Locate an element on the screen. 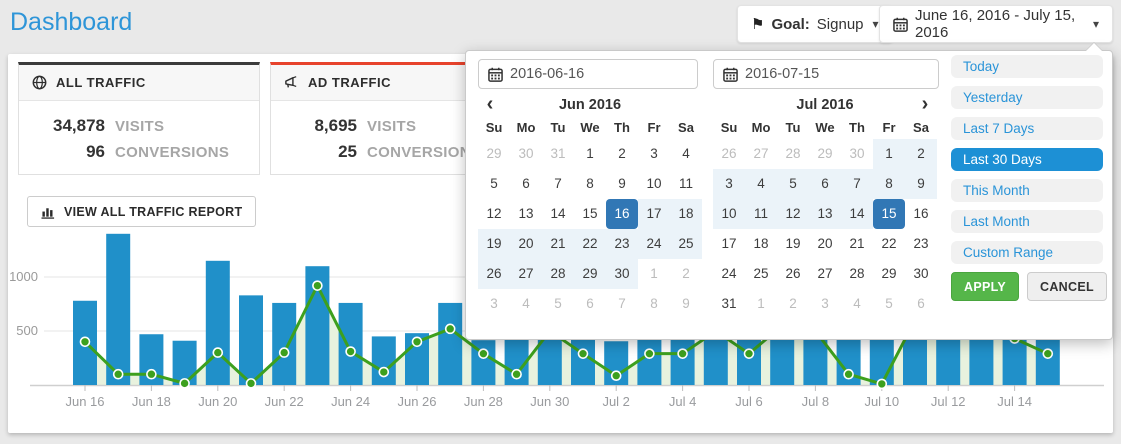 This screenshot has width=1121, height=444. calendar-day-selected: 15 is located at coordinates (889, 214).